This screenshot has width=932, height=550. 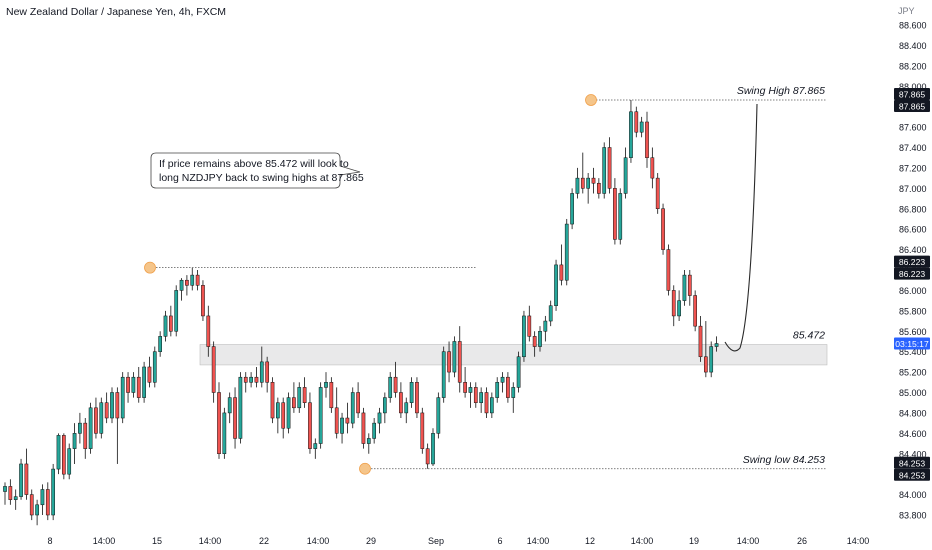 I want to click on x-tick-label: 29, so click(x=371, y=541).